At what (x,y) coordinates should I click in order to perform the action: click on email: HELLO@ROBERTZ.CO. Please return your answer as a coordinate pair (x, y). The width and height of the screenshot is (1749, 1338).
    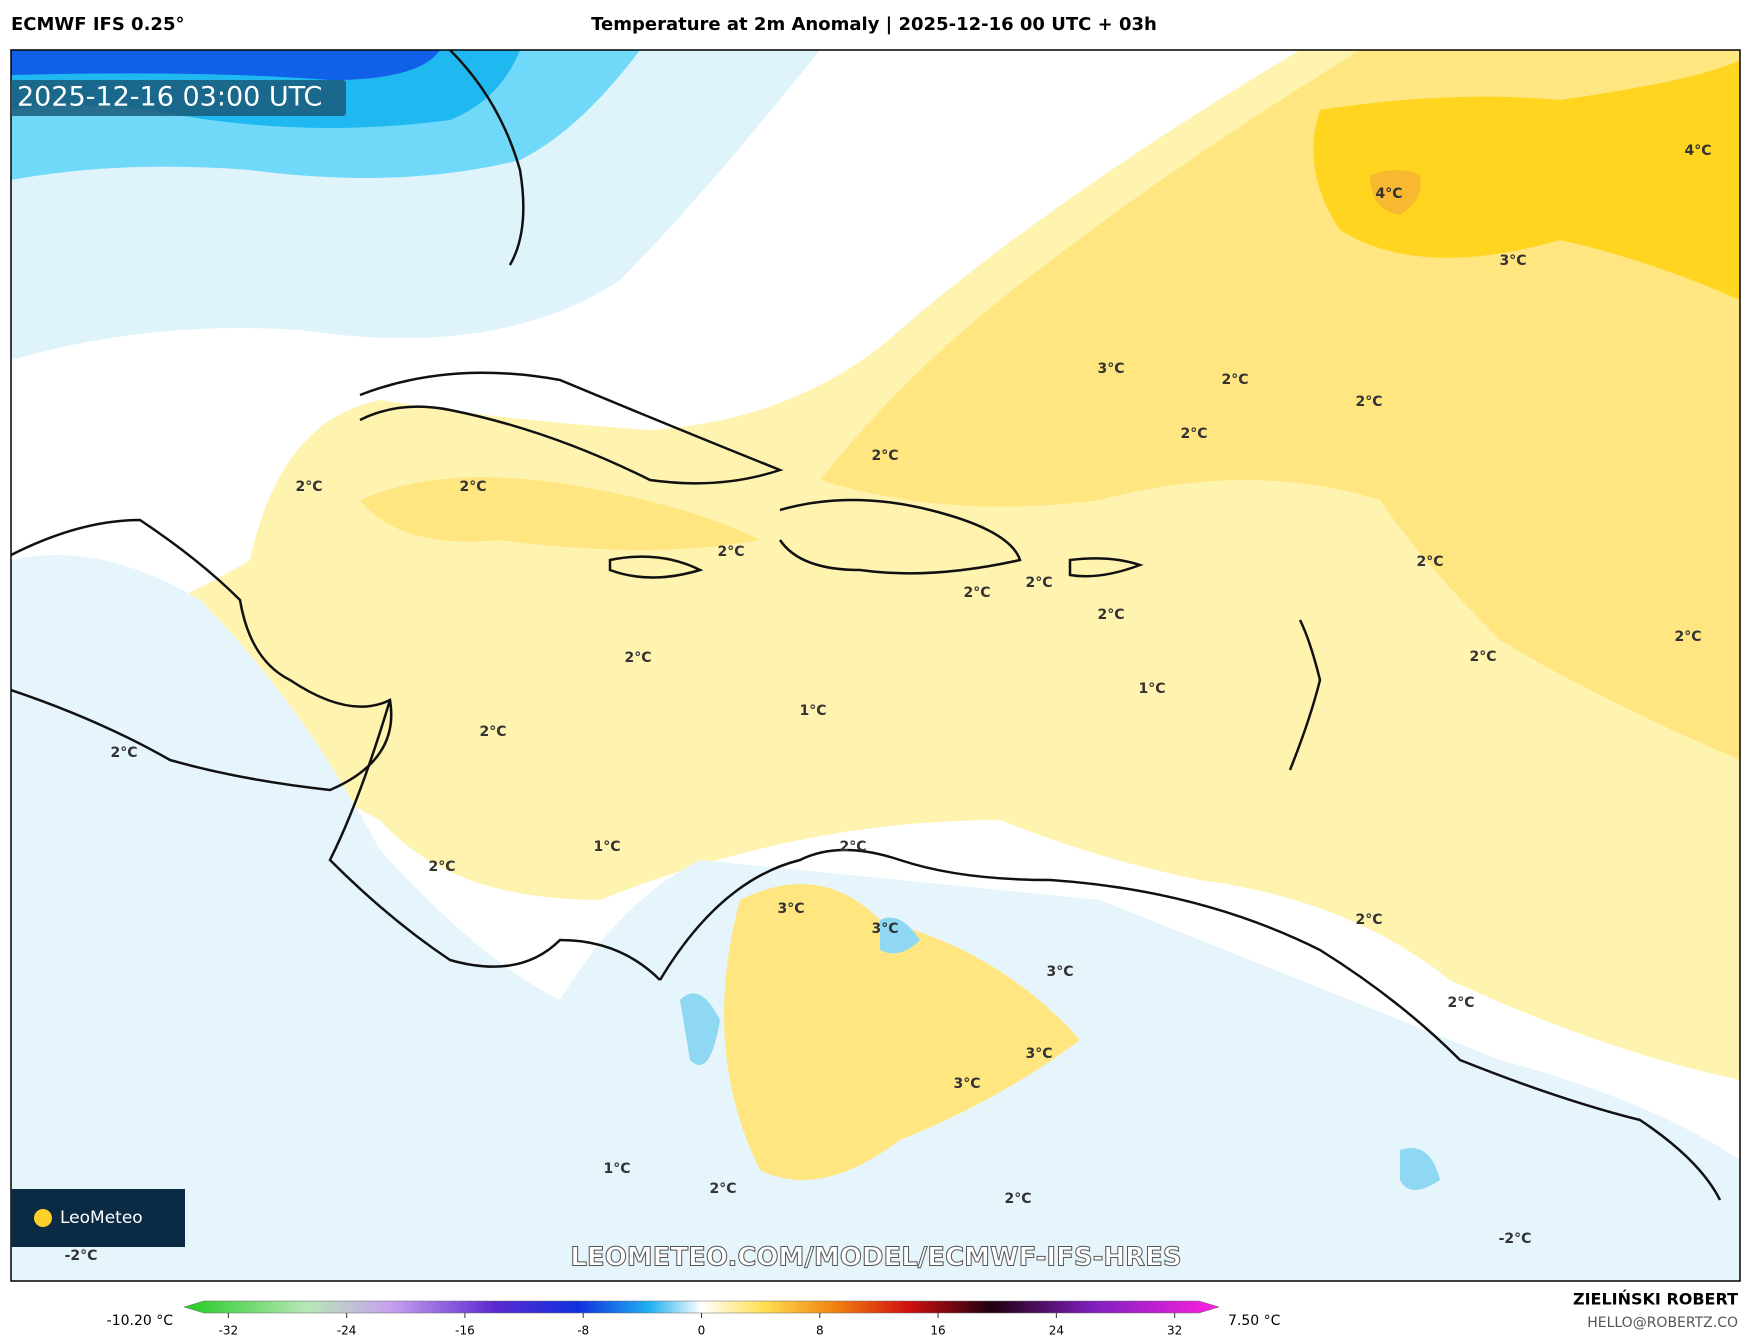
    Looking at the image, I should click on (1662, 1323).